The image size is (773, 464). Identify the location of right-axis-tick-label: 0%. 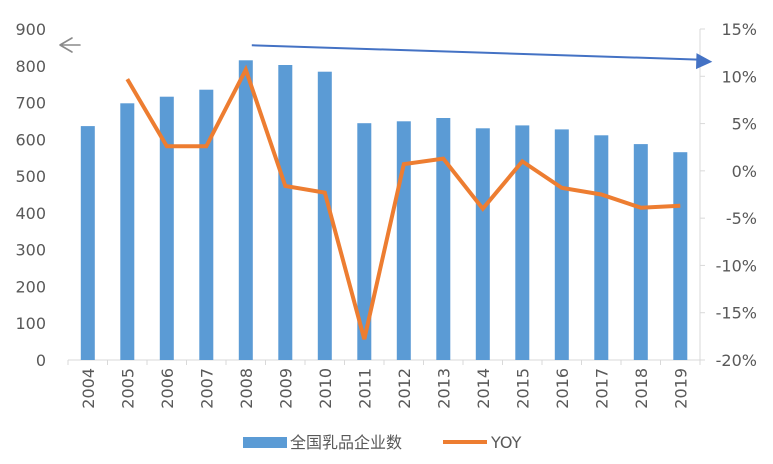
(744, 171).